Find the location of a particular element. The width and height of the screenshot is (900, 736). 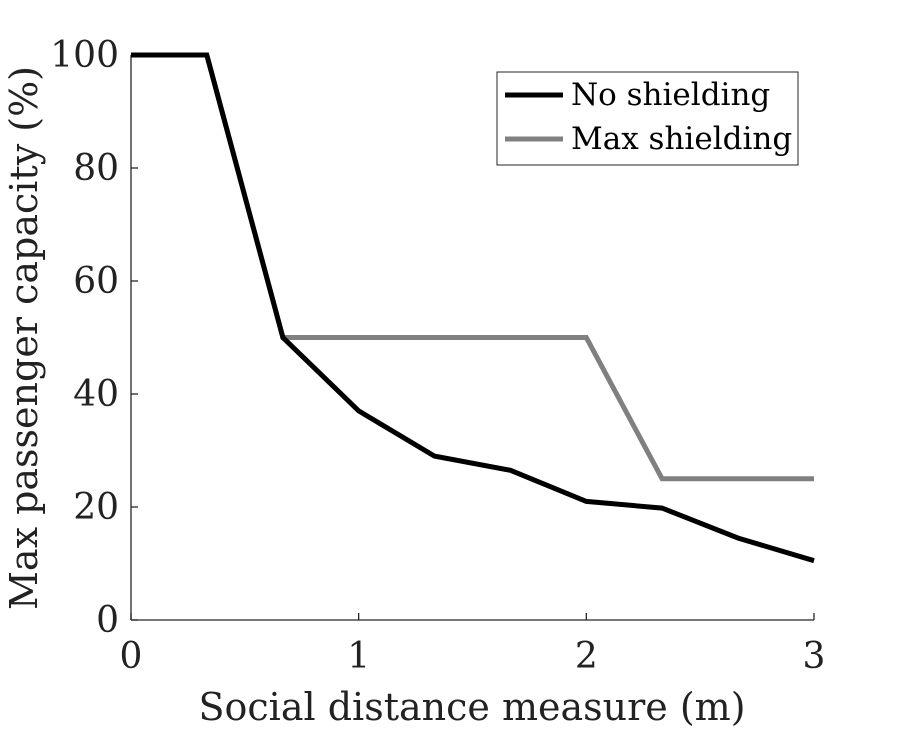

y-tick-label: 100 is located at coordinates (84, 55).